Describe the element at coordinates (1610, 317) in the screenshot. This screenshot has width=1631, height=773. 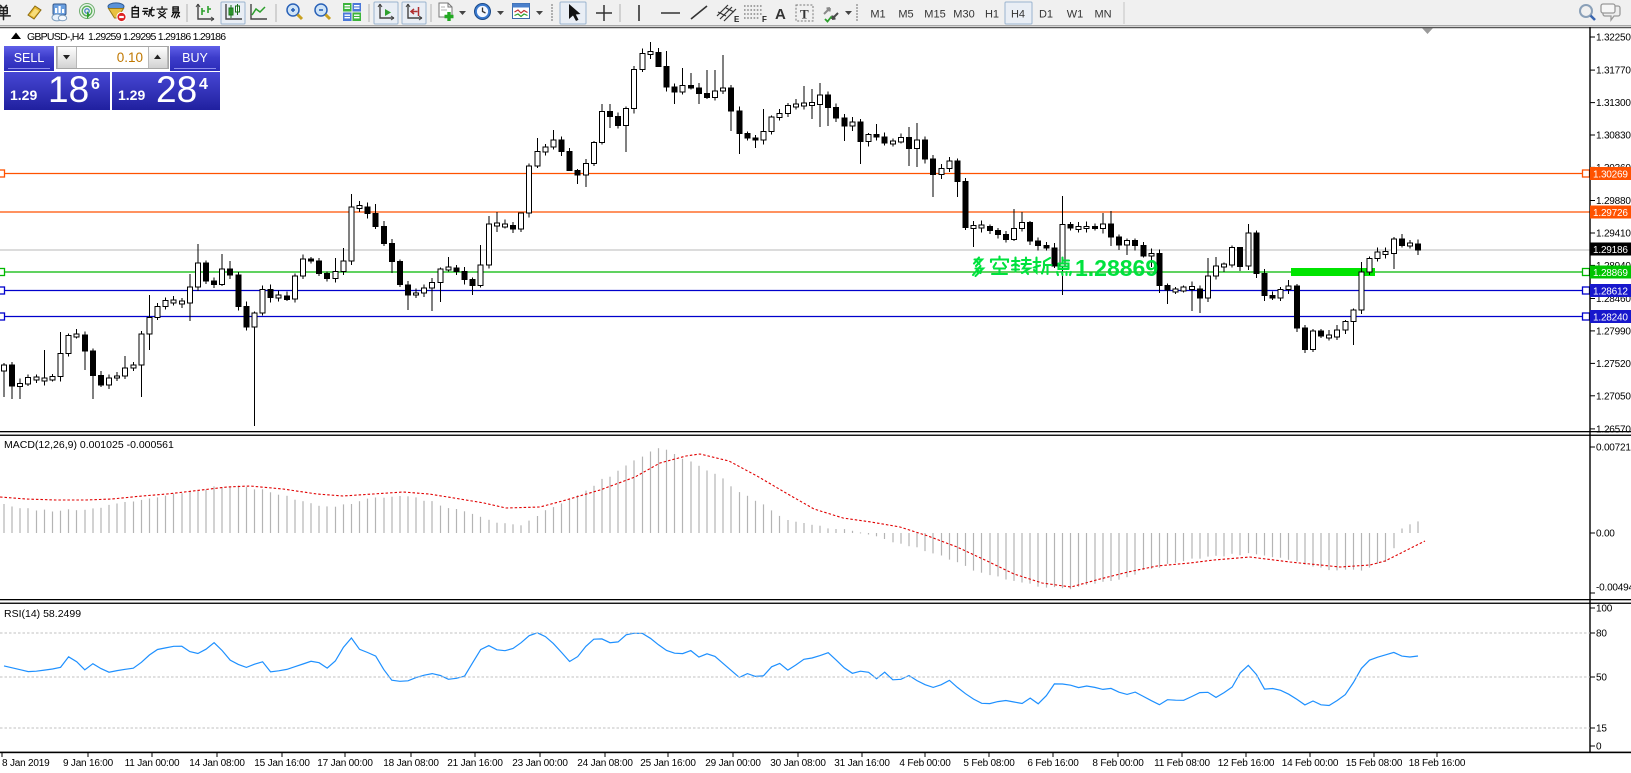
I see `svg-text: 1.28240` at that location.